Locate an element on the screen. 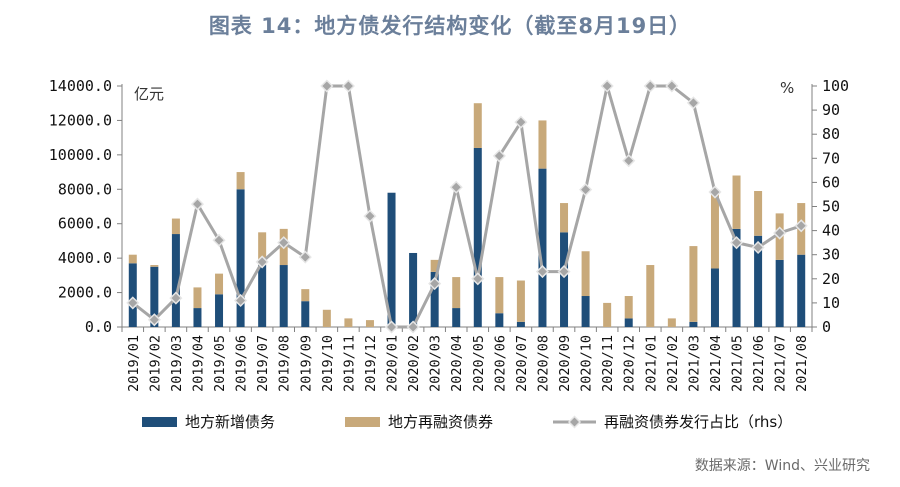 The width and height of the screenshot is (900, 487). x-tick-label: 2021/04 is located at coordinates (716, 363).